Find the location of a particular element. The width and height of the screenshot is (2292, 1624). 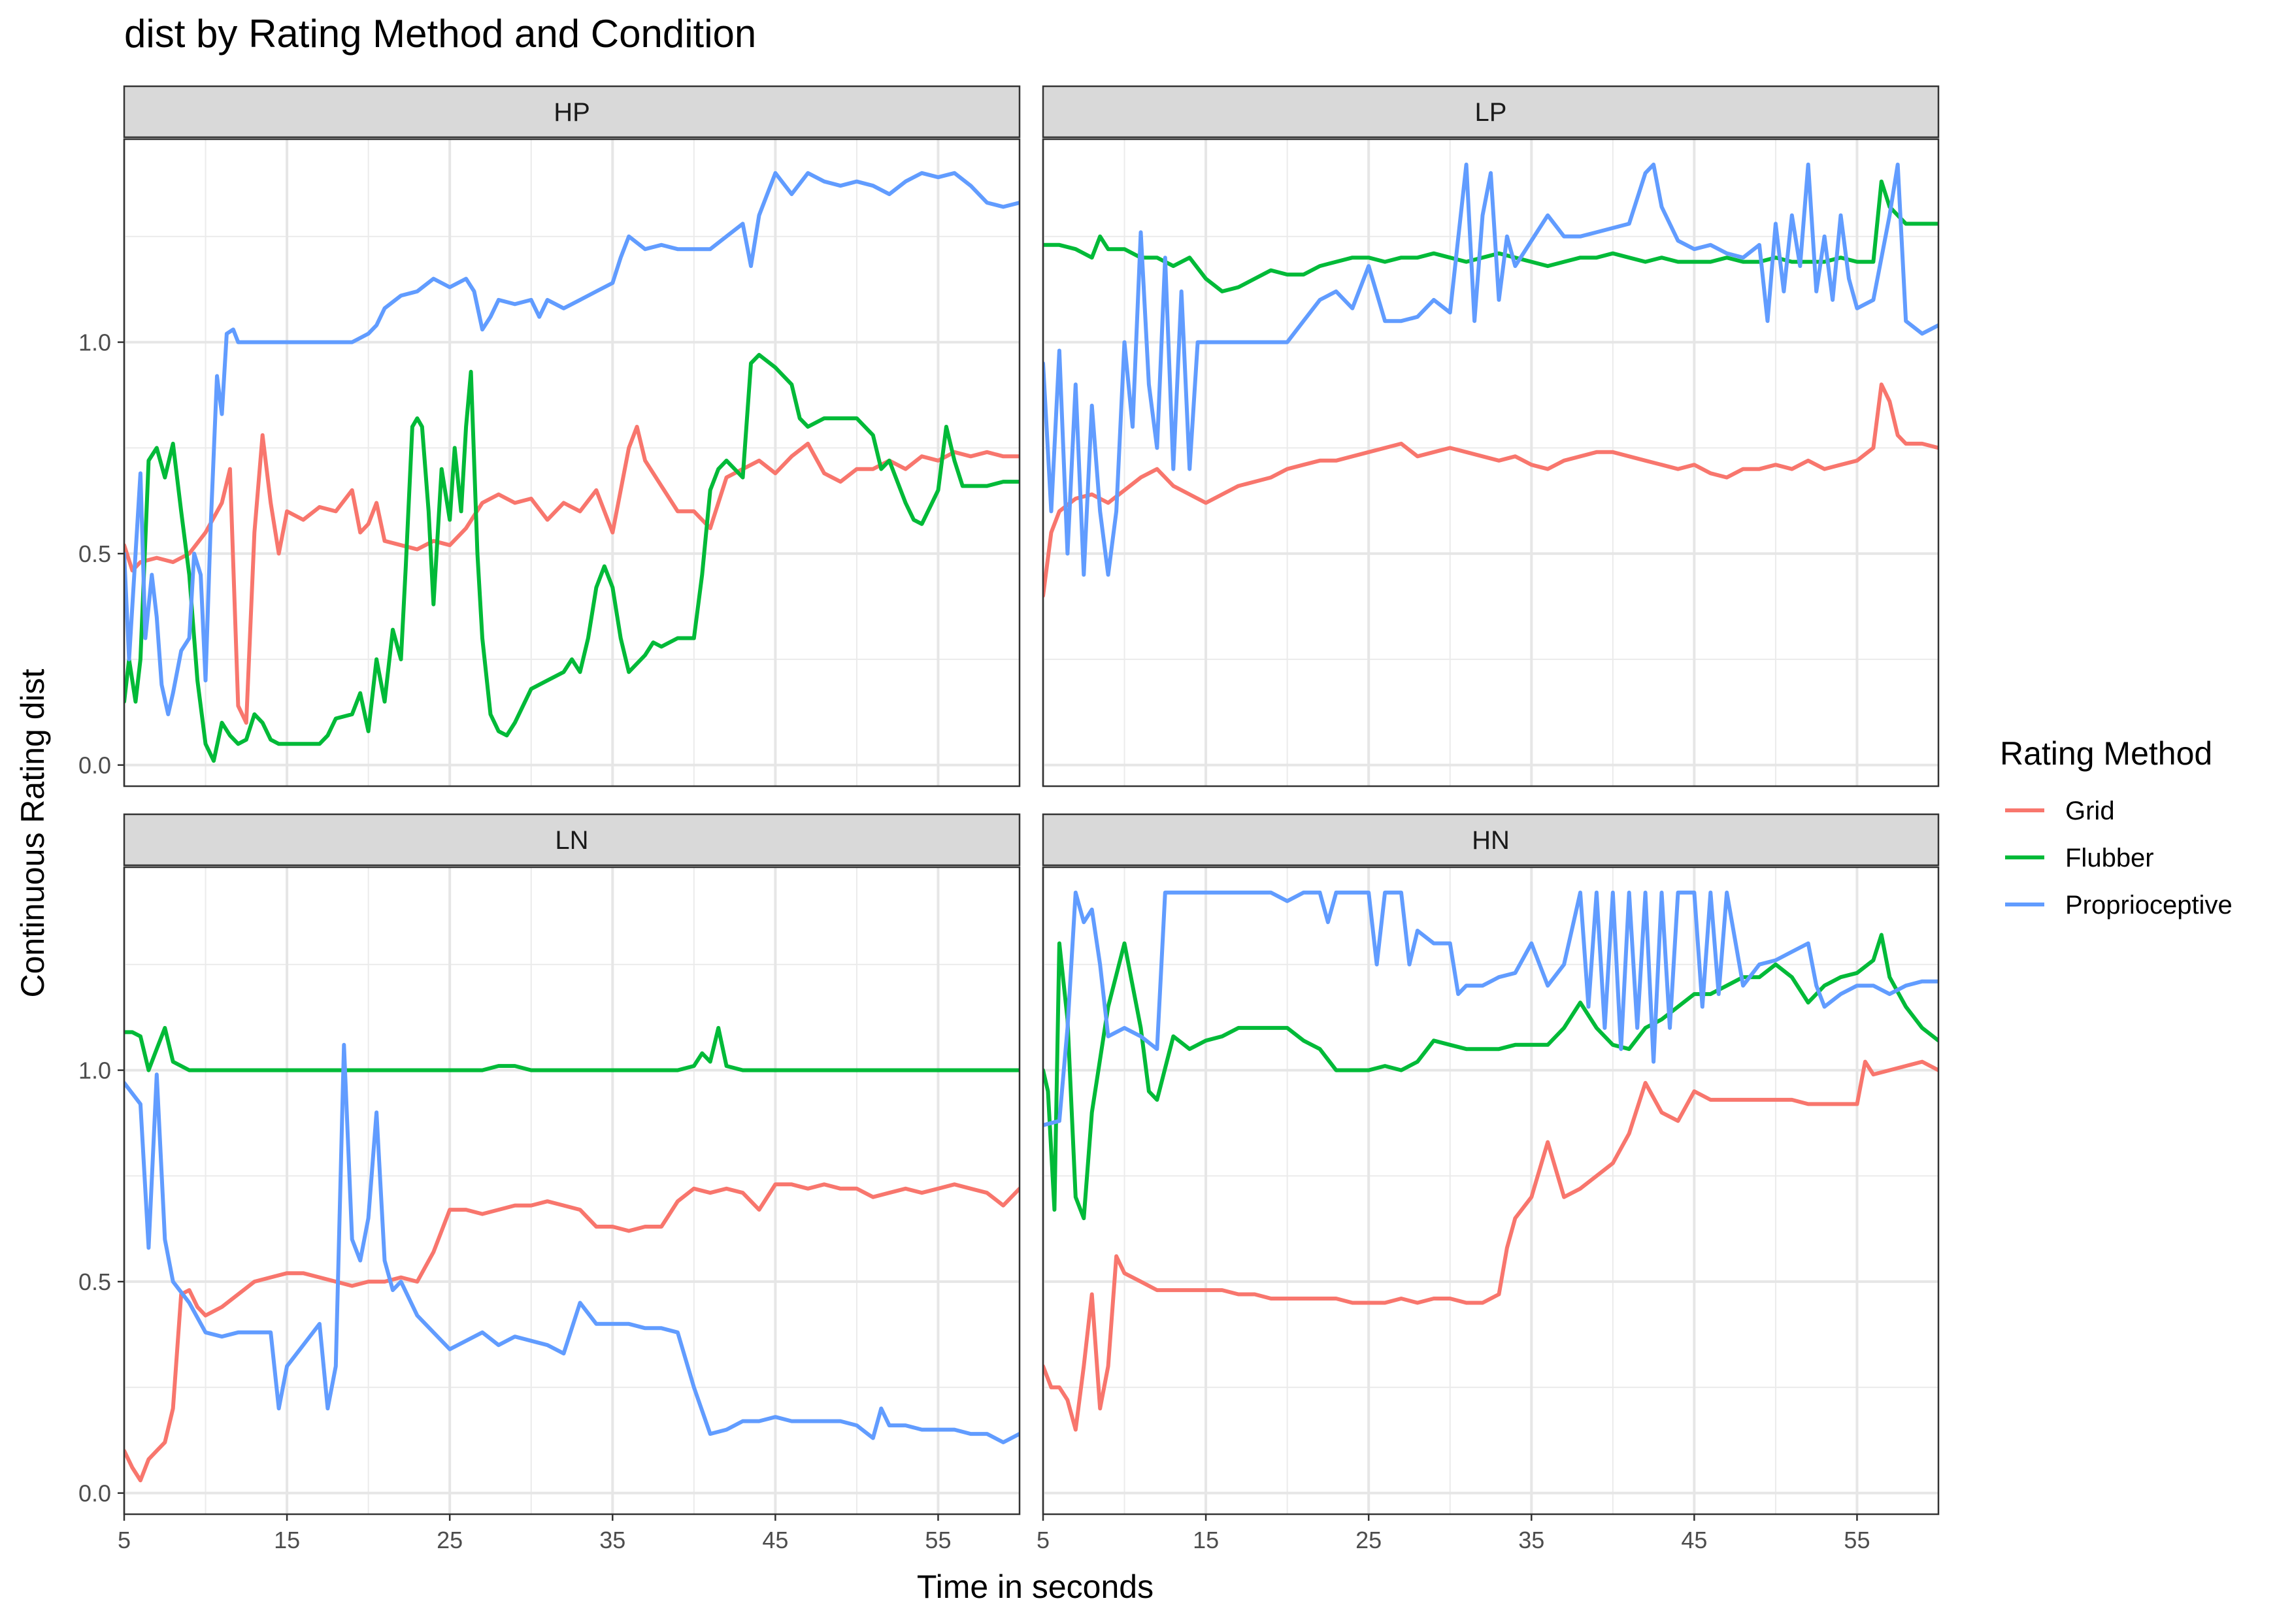

legend: Rating Method Grid Flubber Proprioceptive is located at coordinates (2116, 827).